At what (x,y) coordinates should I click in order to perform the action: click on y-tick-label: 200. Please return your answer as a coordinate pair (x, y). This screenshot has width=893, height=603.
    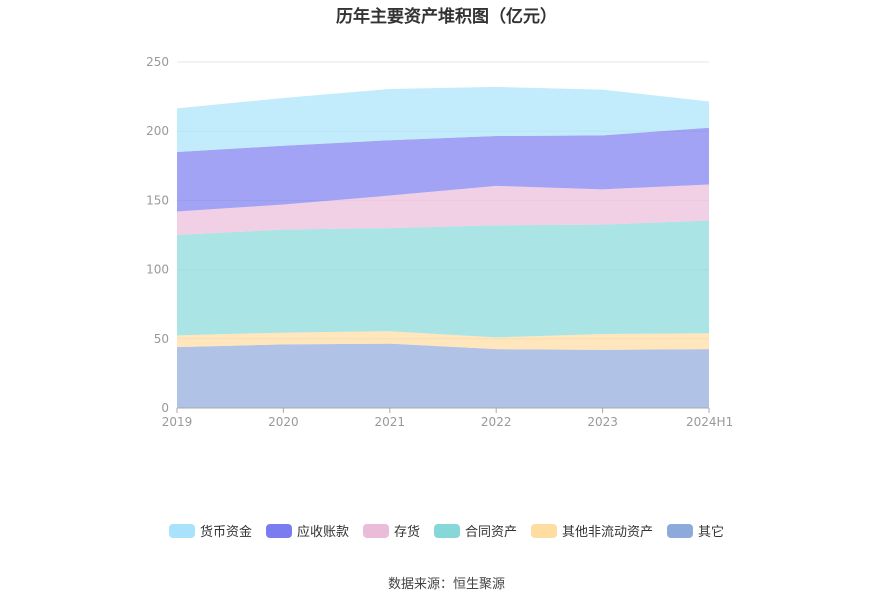
    Looking at the image, I should click on (157, 131).